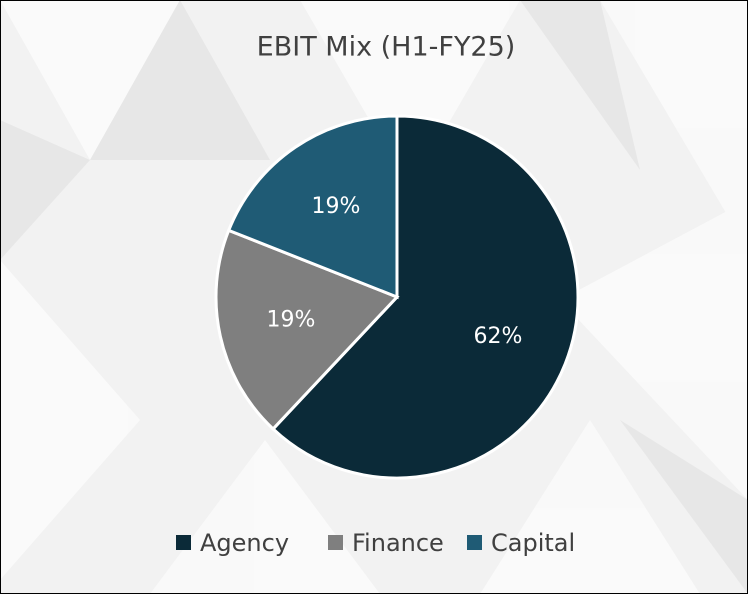 The image size is (748, 598). I want to click on pie-slice, so click(312, 207).